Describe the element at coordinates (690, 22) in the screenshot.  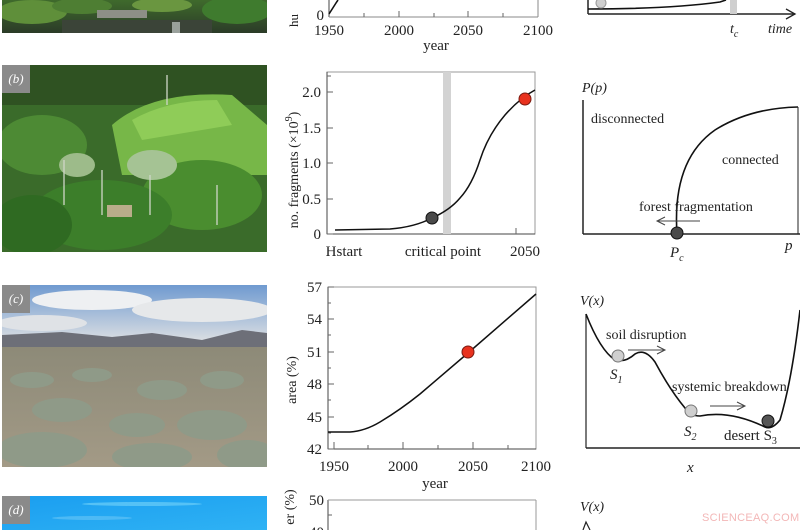
I see `panel-a-diagram: tc time` at that location.